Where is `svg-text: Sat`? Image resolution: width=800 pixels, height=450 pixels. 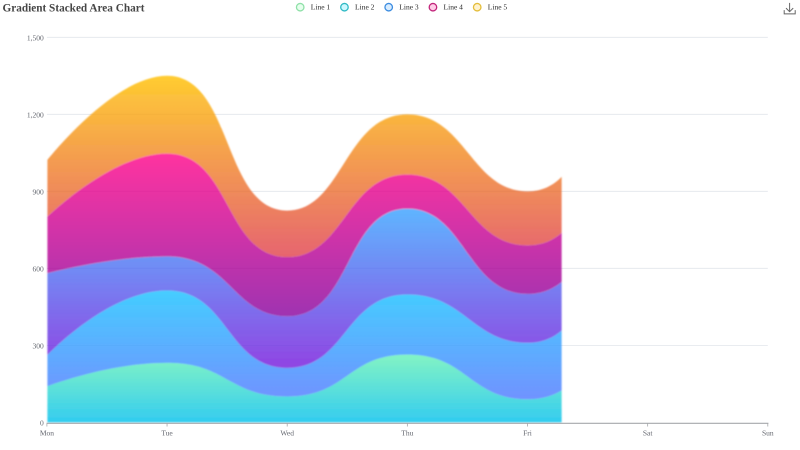 svg-text: Sat is located at coordinates (648, 432).